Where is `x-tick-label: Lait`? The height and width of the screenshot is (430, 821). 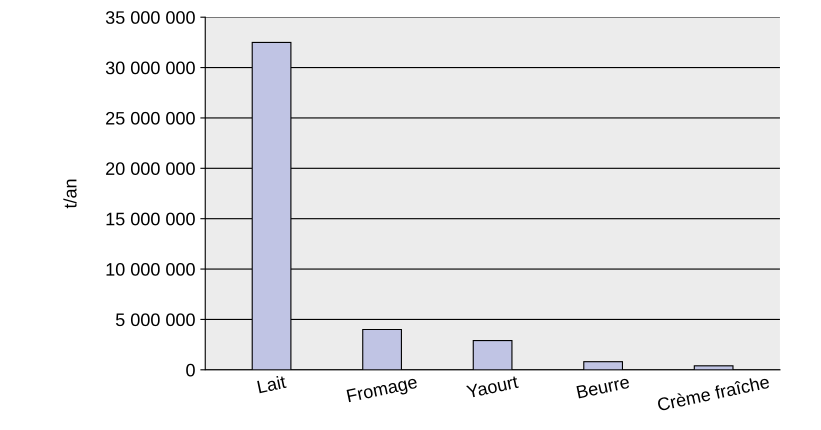 x-tick-label: Lait is located at coordinates (272, 384).